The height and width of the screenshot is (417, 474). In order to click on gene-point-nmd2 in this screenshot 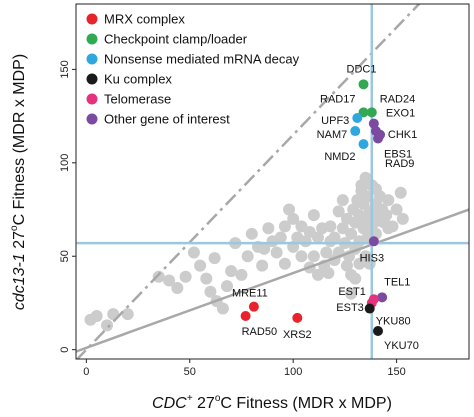, I will do `click(363, 144)`.